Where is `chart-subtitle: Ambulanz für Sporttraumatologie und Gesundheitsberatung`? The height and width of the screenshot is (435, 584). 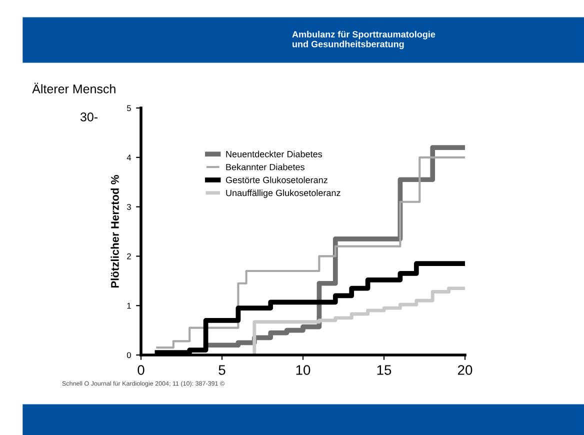
chart-subtitle: Ambulanz für Sporttraumatologie und Gesundheitsberatung is located at coordinates (364, 40).